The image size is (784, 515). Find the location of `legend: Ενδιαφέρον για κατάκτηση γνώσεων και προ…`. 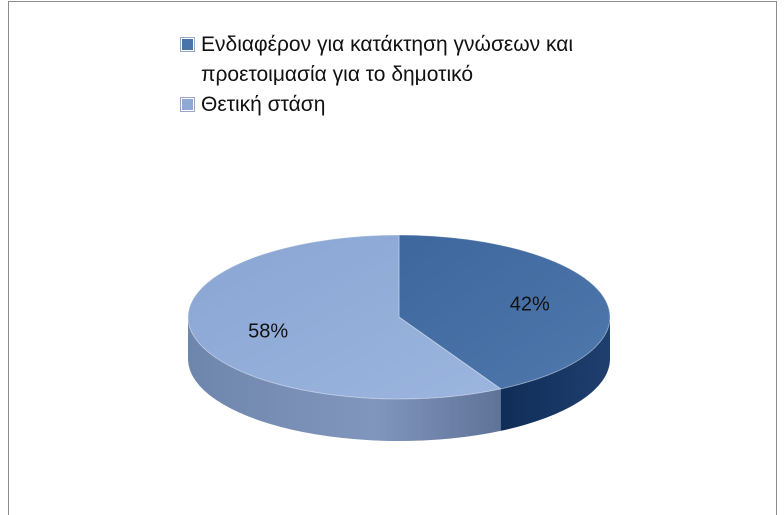

legend: Ενδιαφέρον για κατάκτηση γνώσεων και προ… is located at coordinates (440, 75).